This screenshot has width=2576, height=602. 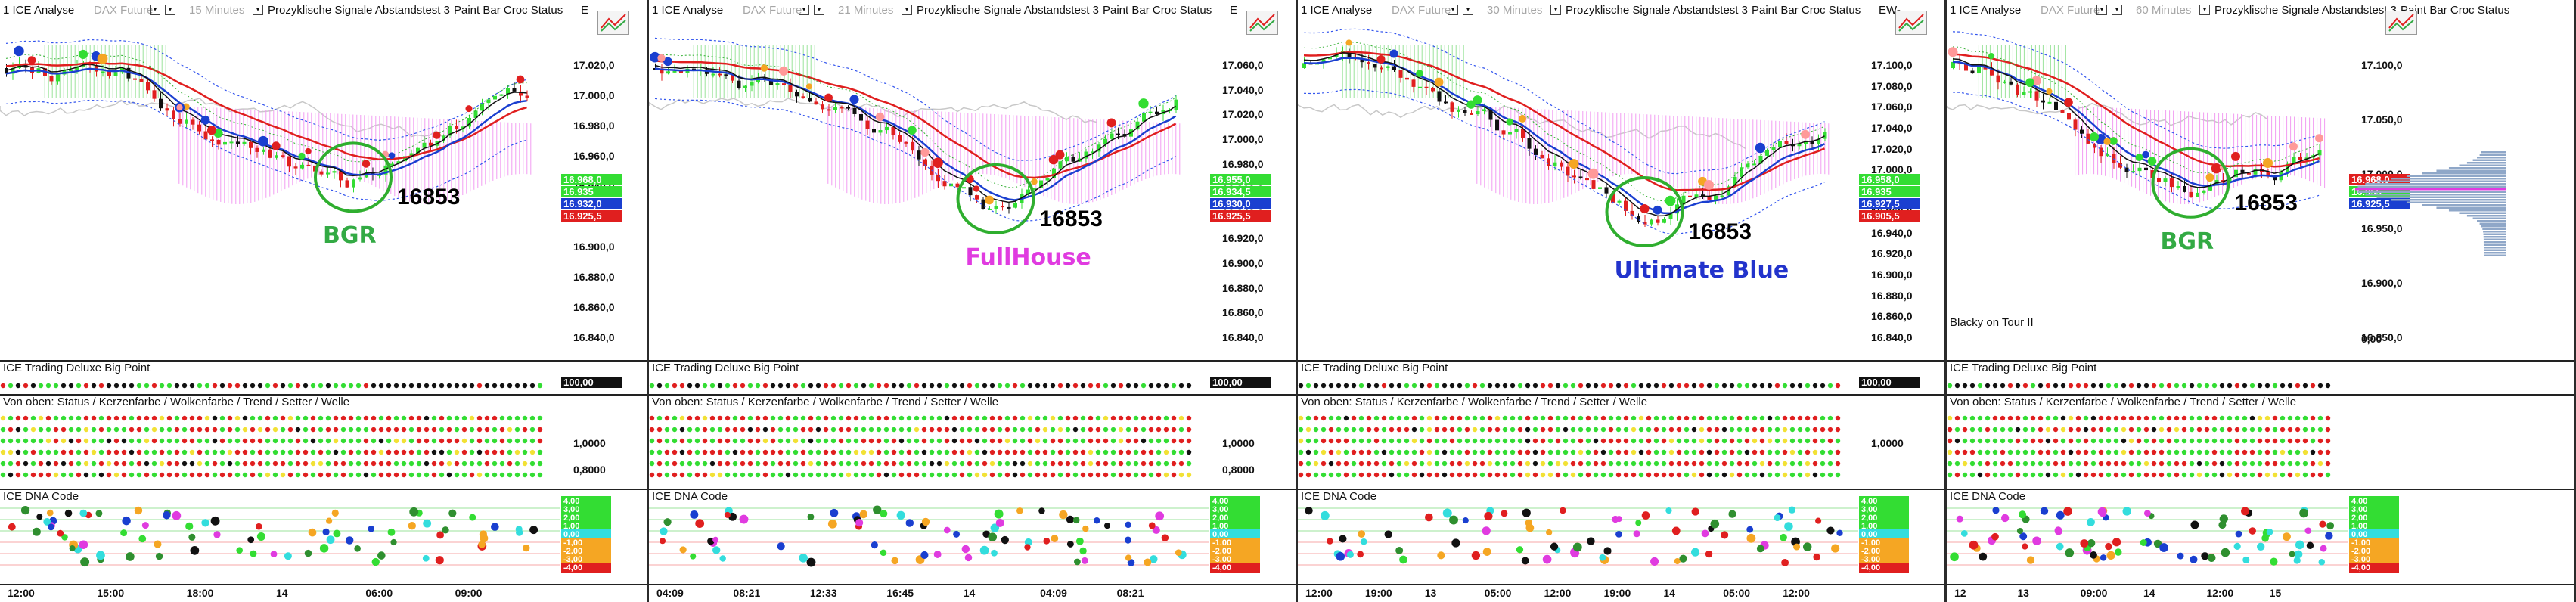 I want to click on price-marker: 16.905,5, so click(x=1889, y=216).